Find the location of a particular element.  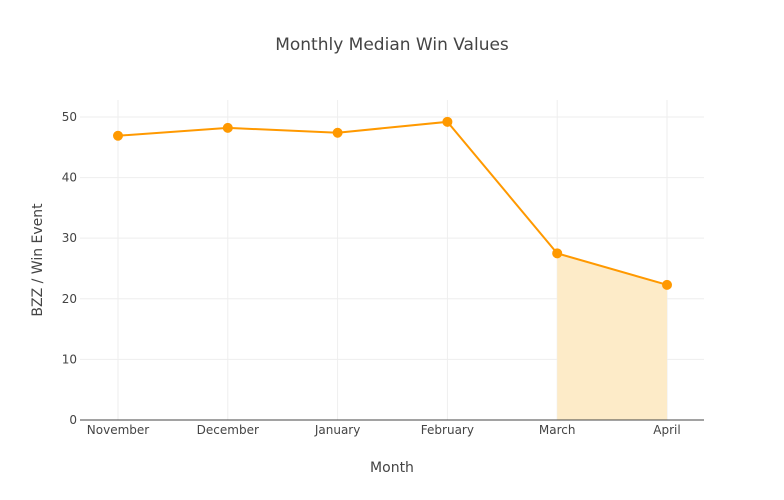

x-tick-label: January is located at coordinates (337, 430).